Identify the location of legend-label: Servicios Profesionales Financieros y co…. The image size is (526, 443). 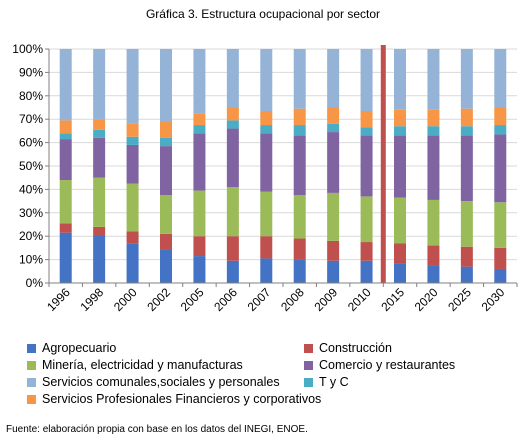
(182, 399).